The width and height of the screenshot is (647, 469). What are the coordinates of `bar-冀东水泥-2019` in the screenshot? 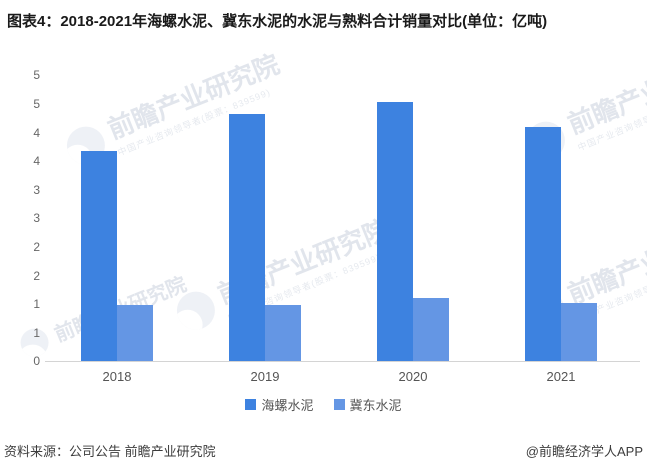 It's located at (283, 332).